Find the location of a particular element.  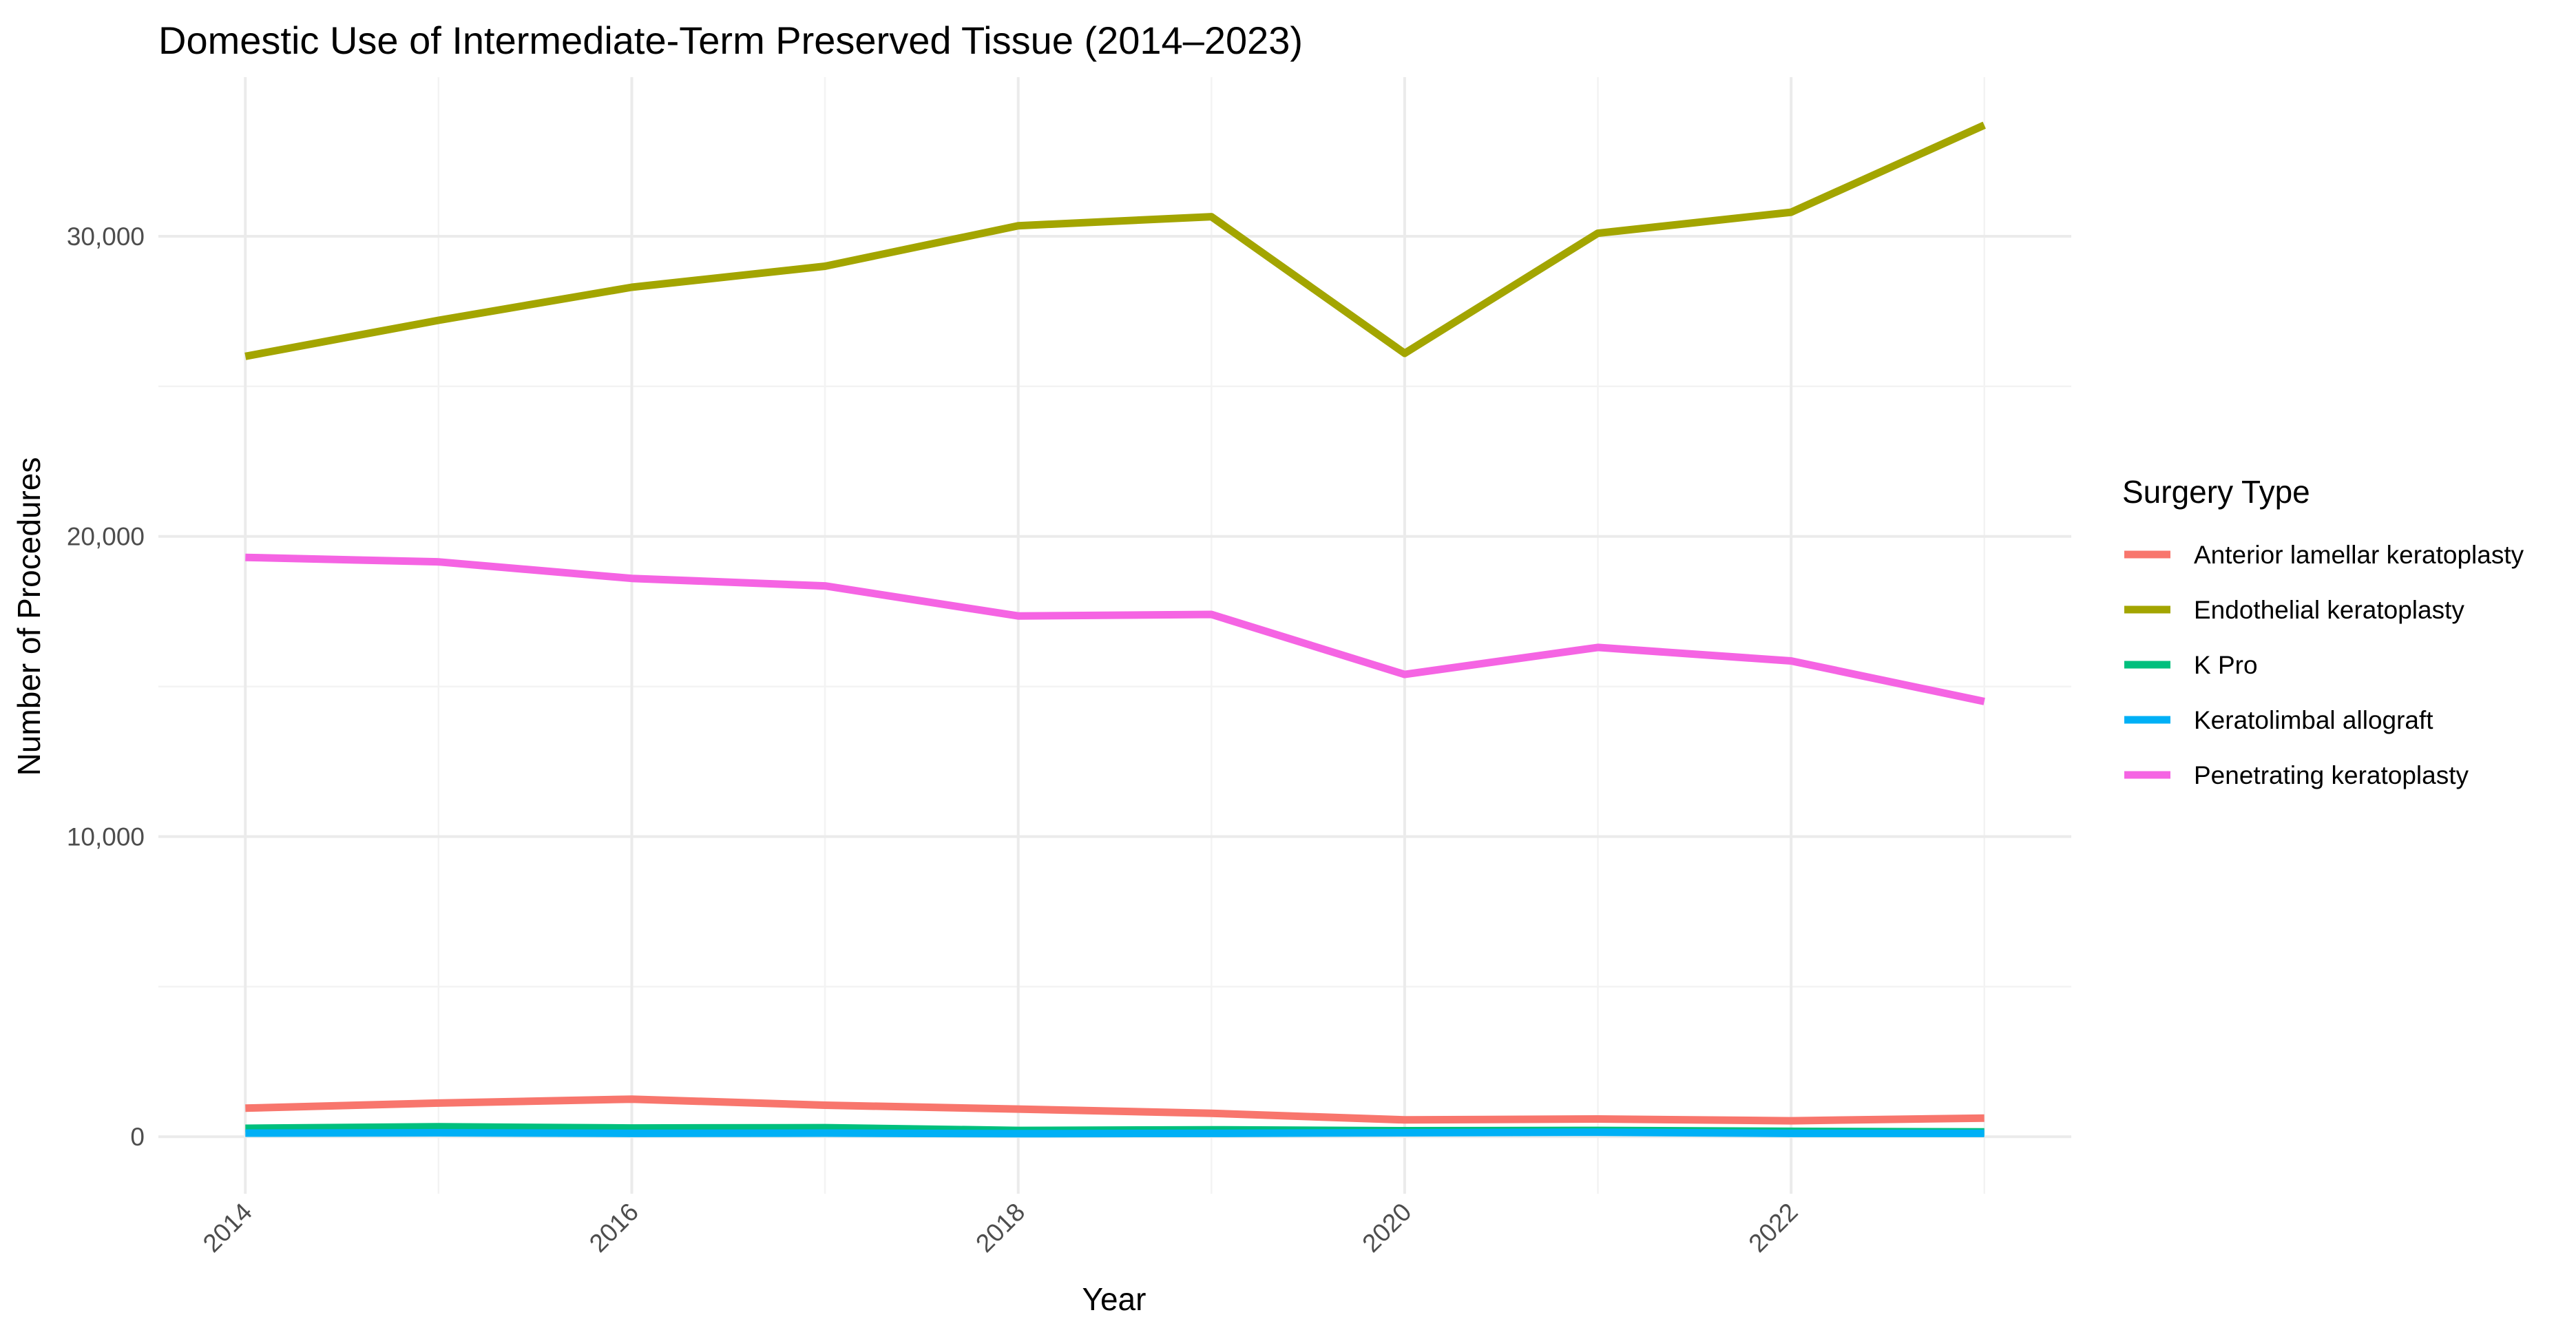

x-tick-label: 2014 is located at coordinates (228, 1228).